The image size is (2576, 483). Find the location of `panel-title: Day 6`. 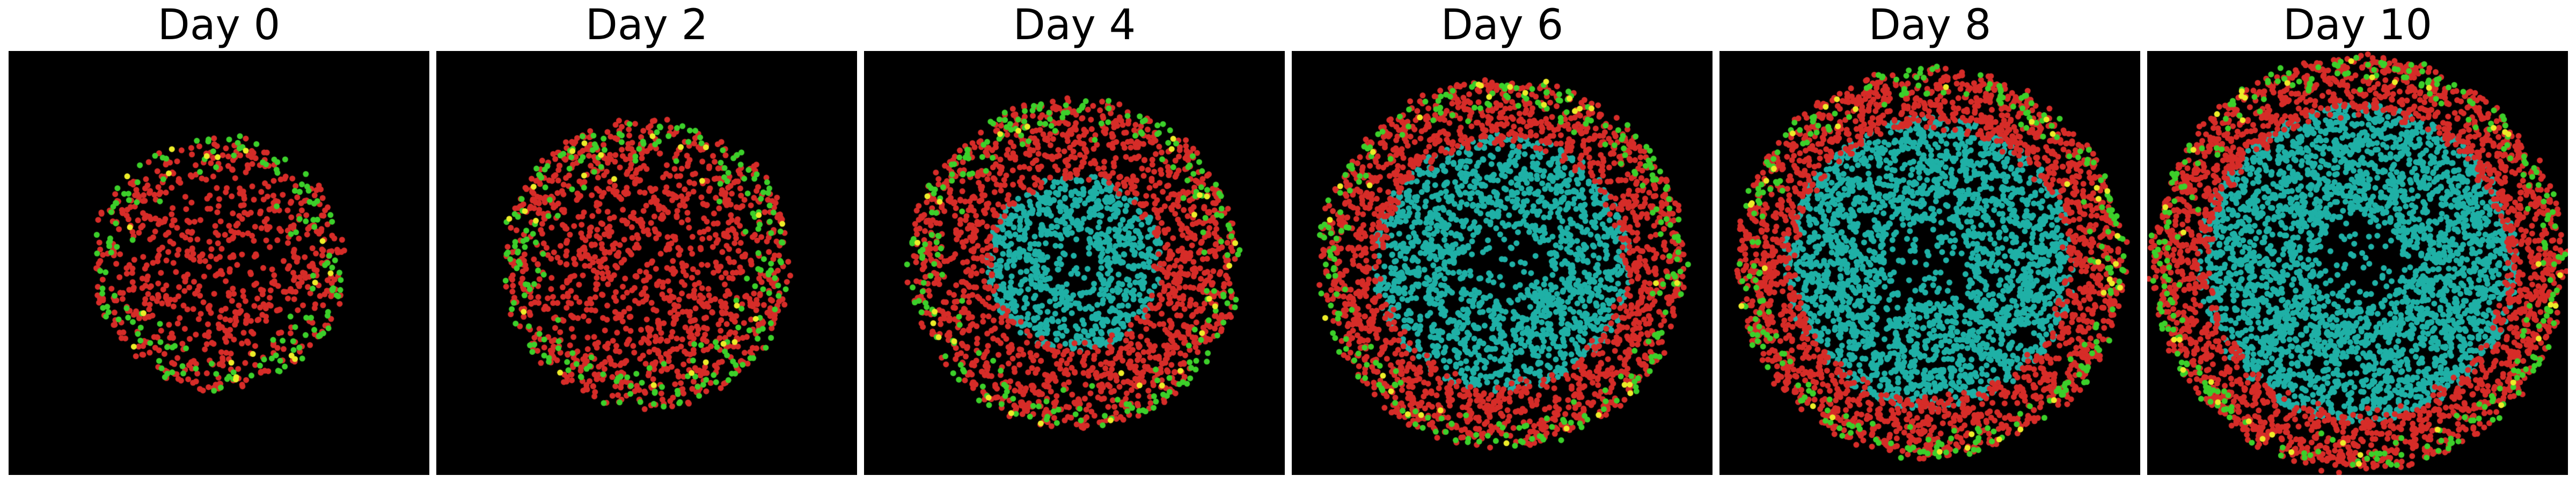

panel-title: Day 6 is located at coordinates (1502, 25).